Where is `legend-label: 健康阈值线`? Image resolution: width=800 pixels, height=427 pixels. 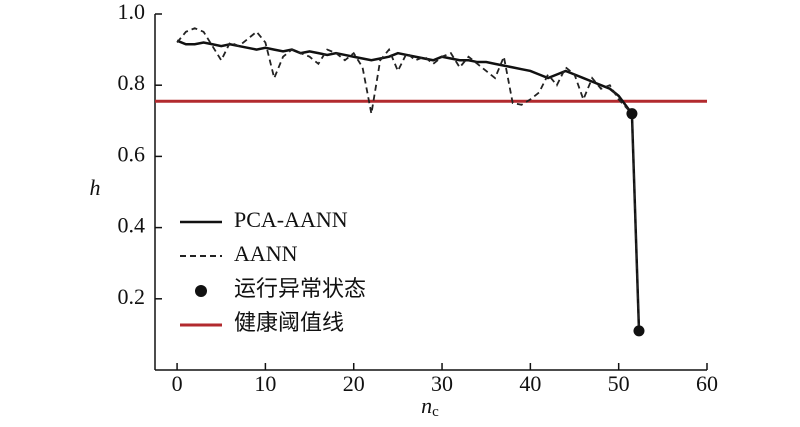
legend-label: 健康阈值线 is located at coordinates (289, 322).